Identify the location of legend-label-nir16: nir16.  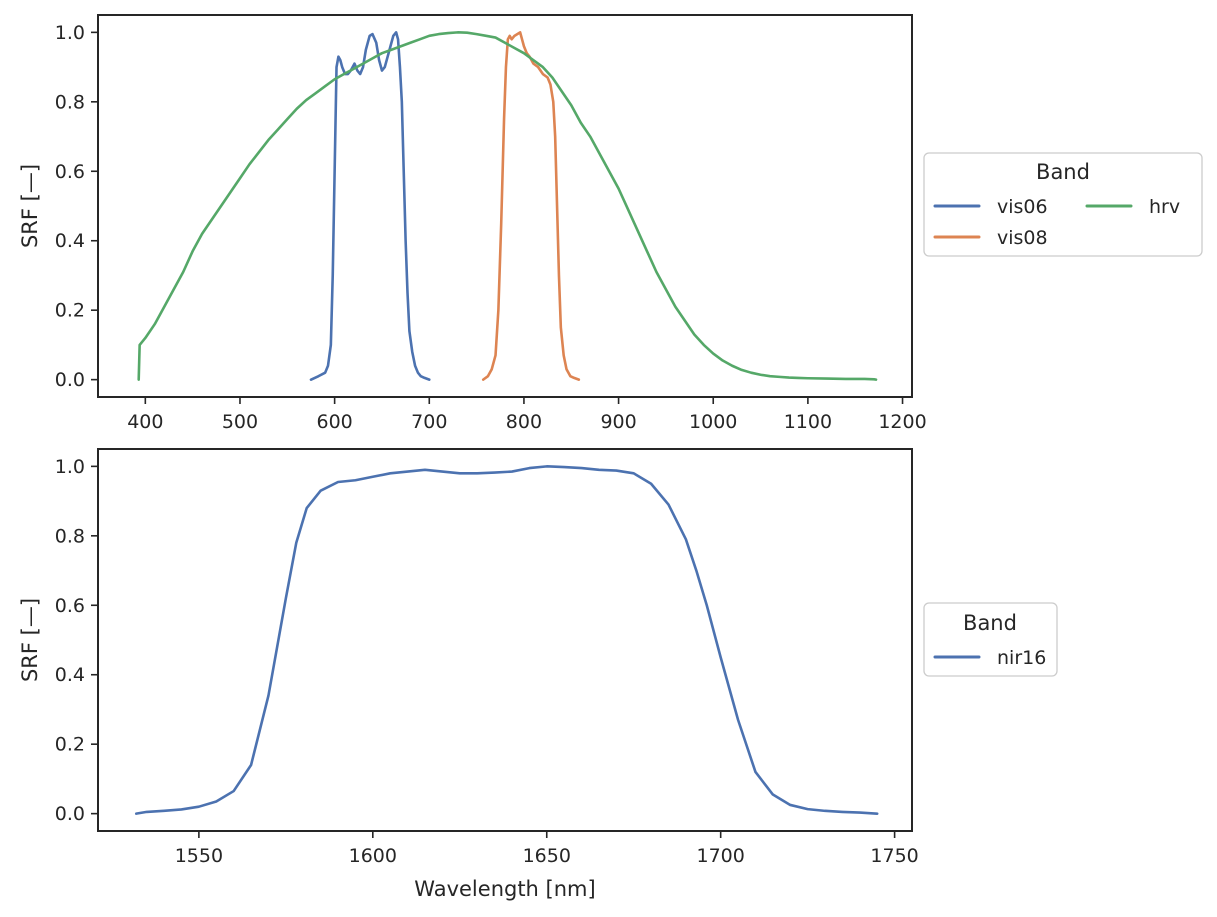
(1021, 658).